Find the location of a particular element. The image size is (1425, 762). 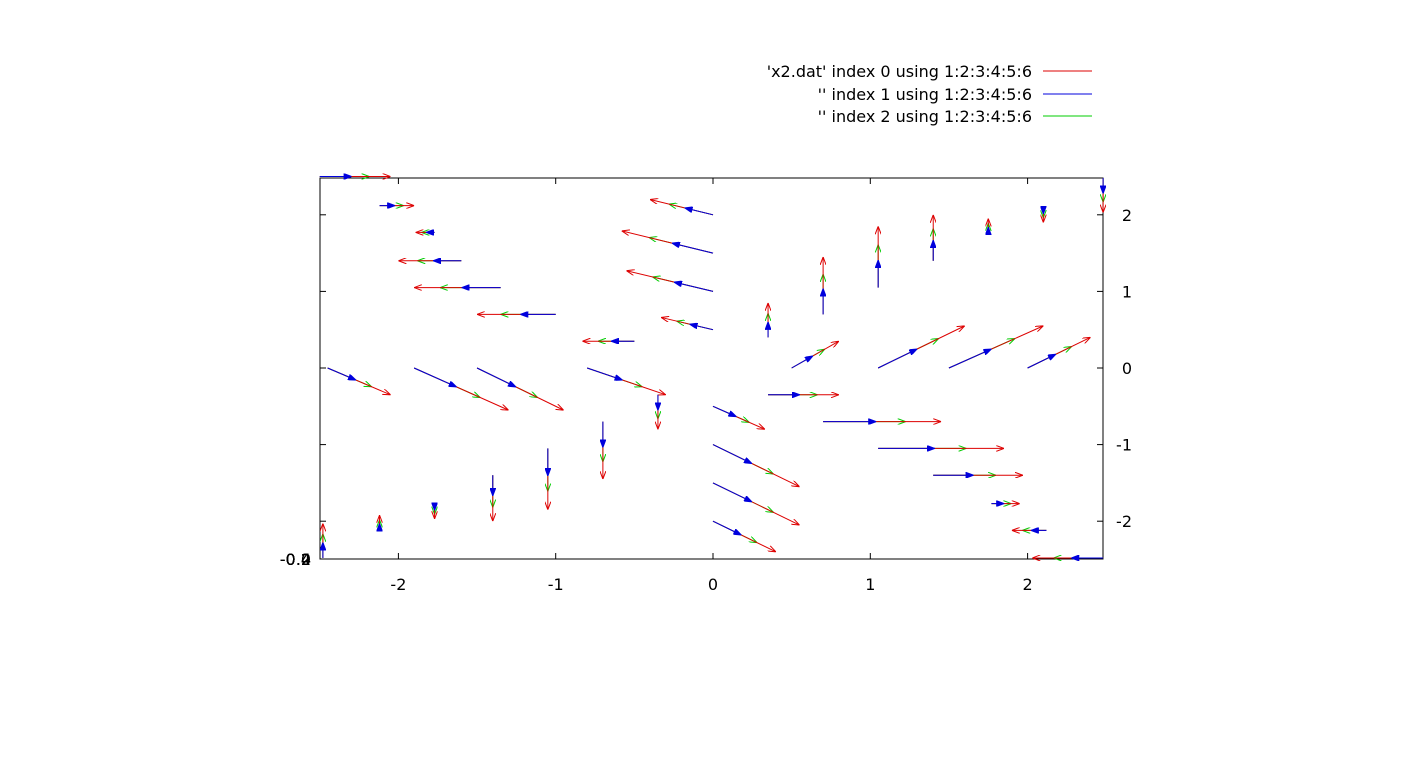

x-tick-label: 1 is located at coordinates (870, 584).